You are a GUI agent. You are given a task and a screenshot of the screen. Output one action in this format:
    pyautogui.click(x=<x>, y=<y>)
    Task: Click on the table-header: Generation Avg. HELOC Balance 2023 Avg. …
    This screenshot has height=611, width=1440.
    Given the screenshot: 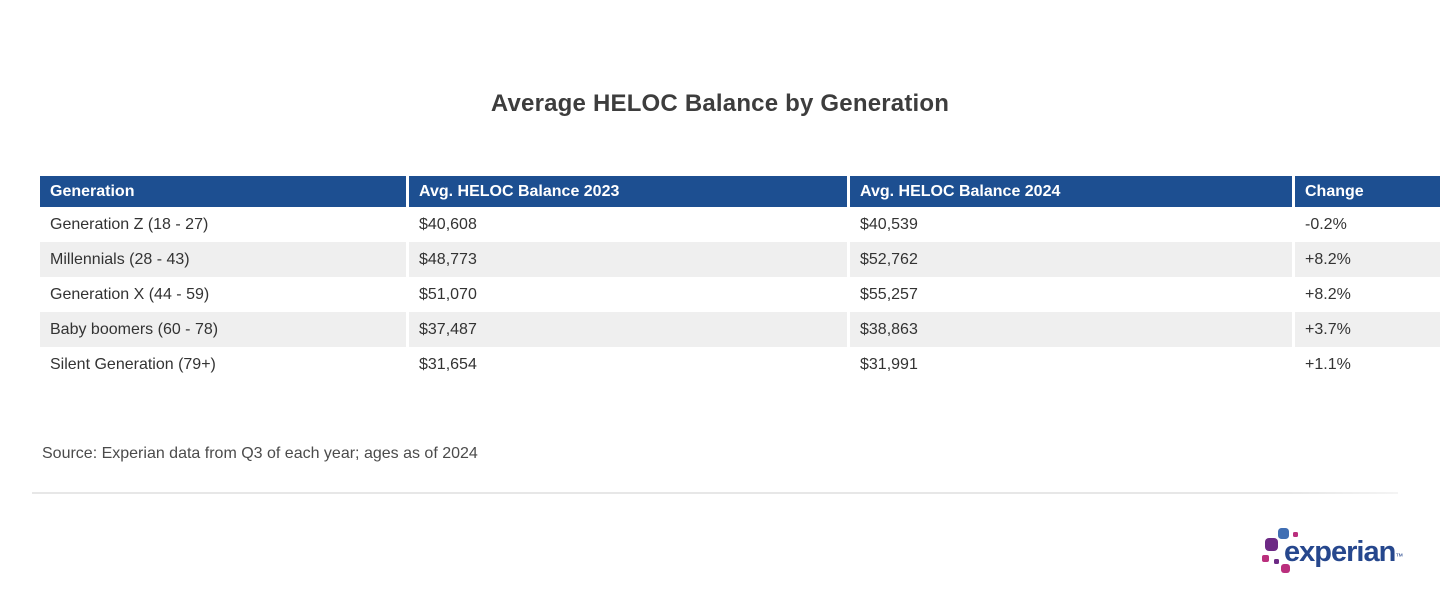 What is the action you would take?
    pyautogui.click(x=740, y=191)
    